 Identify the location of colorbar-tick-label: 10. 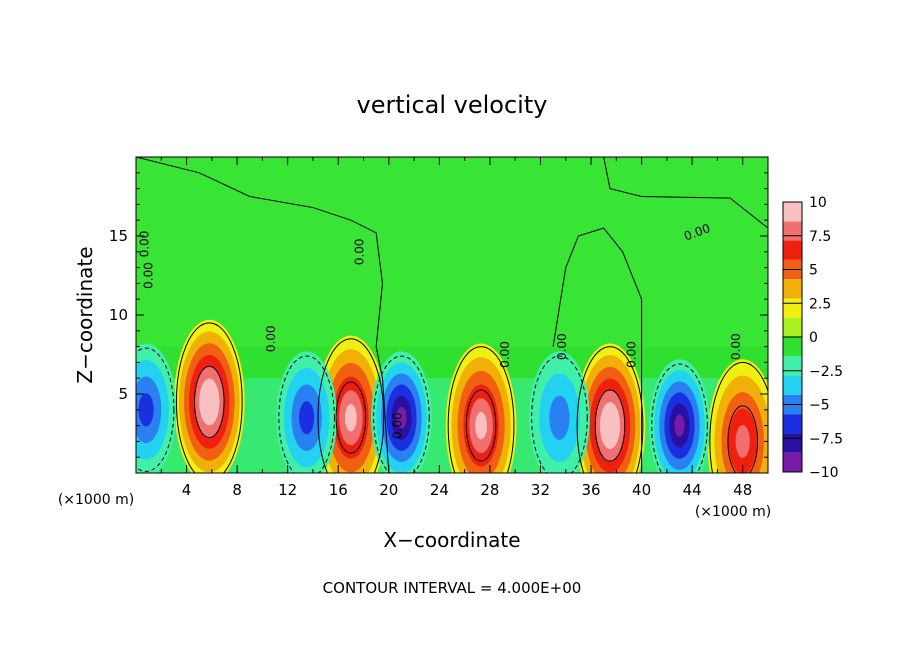
(818, 203).